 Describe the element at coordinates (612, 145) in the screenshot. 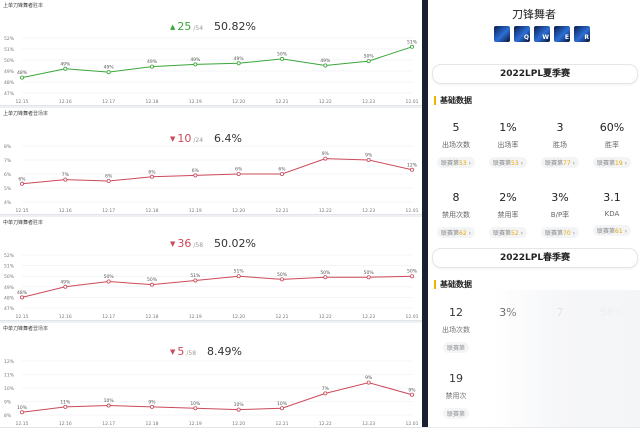

I see `metric-win-rate: 60% 胜率 联赛第19 ›` at that location.